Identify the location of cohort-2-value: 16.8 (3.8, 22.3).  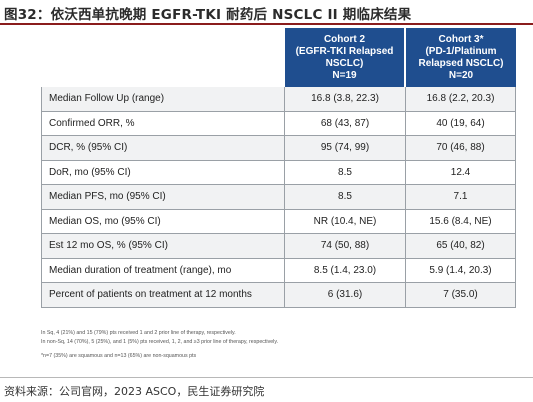
(345, 99).